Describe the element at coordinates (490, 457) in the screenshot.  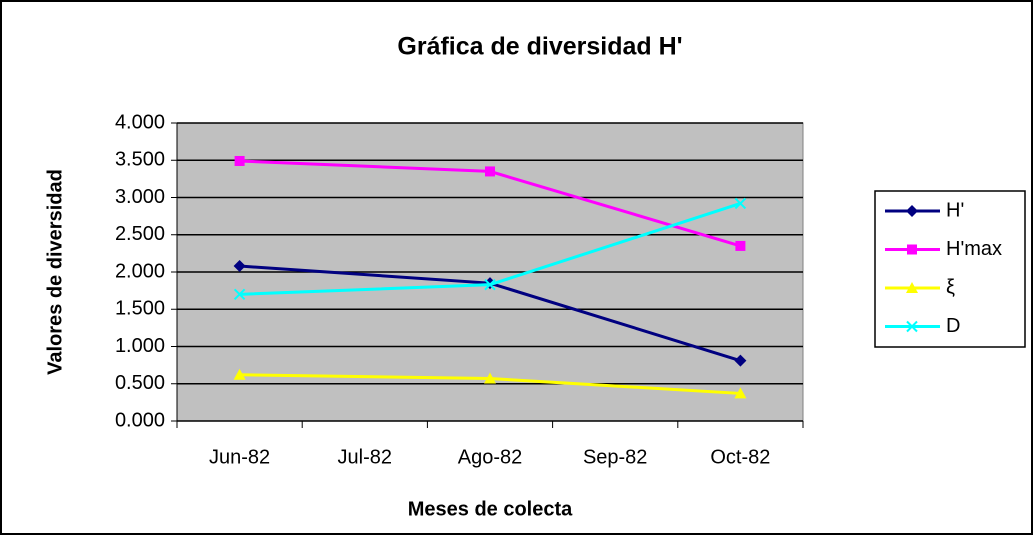
I see `x-tick-label: Ago-82` at that location.